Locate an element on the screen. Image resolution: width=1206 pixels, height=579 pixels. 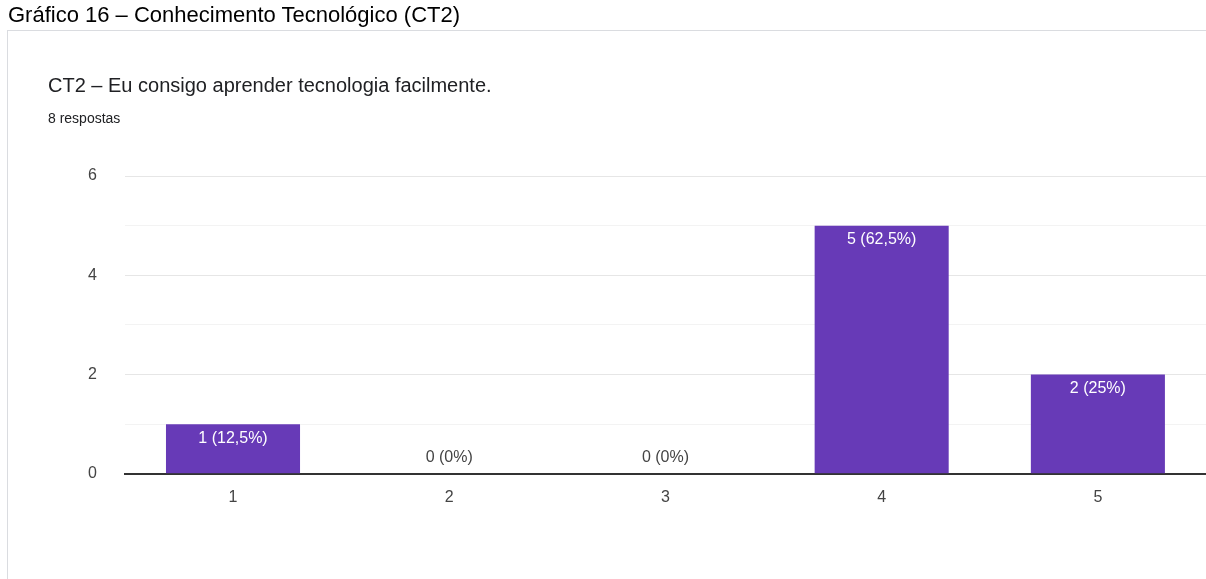
data-label: 1 (12,5%) is located at coordinates (233, 437).